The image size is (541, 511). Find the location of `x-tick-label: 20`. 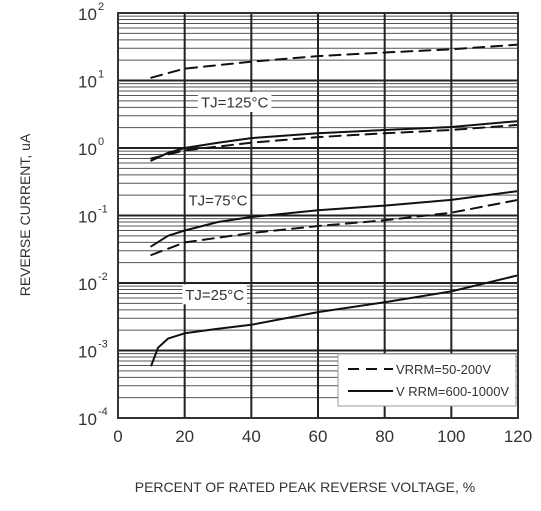

x-tick-label: 20 is located at coordinates (184, 436).